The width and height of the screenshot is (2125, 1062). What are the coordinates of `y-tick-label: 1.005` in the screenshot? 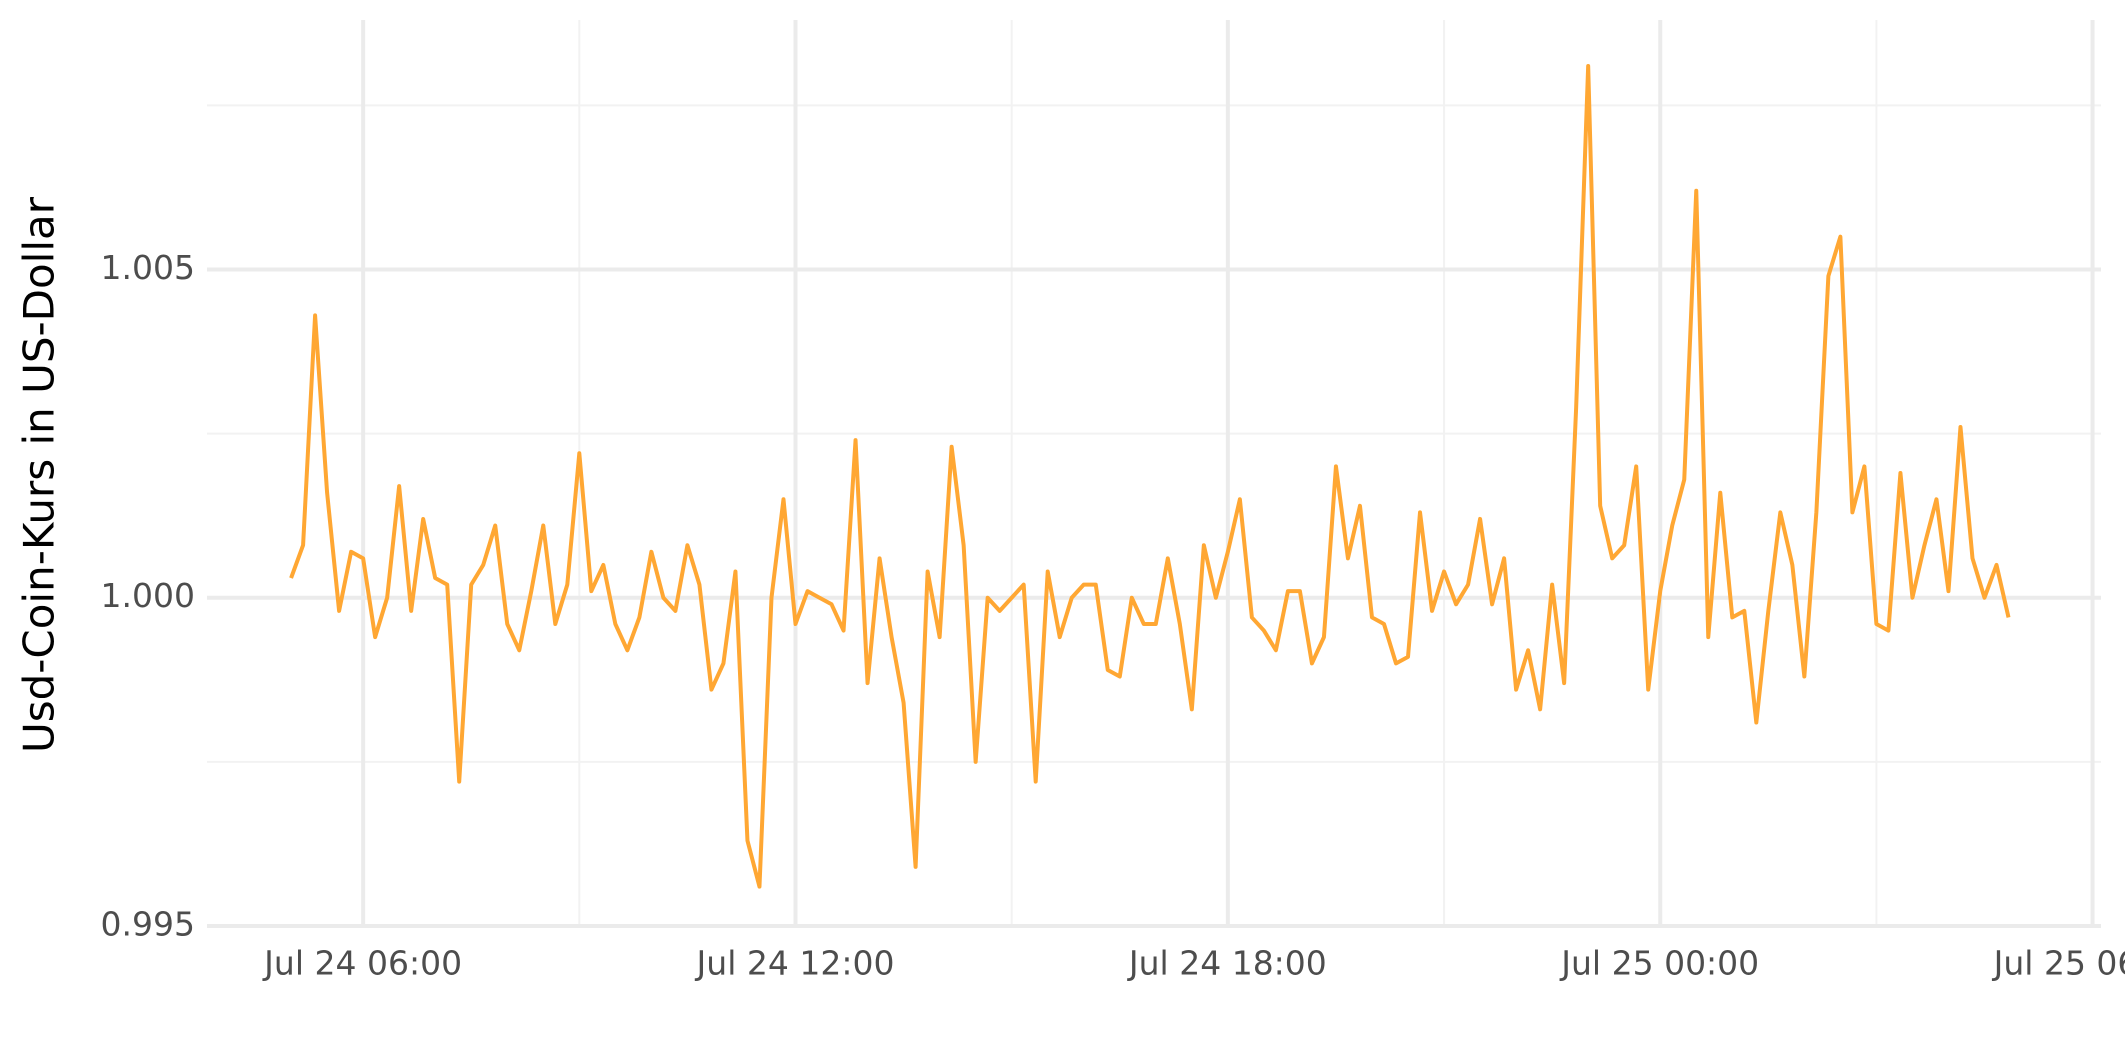 It's located at (148, 267).